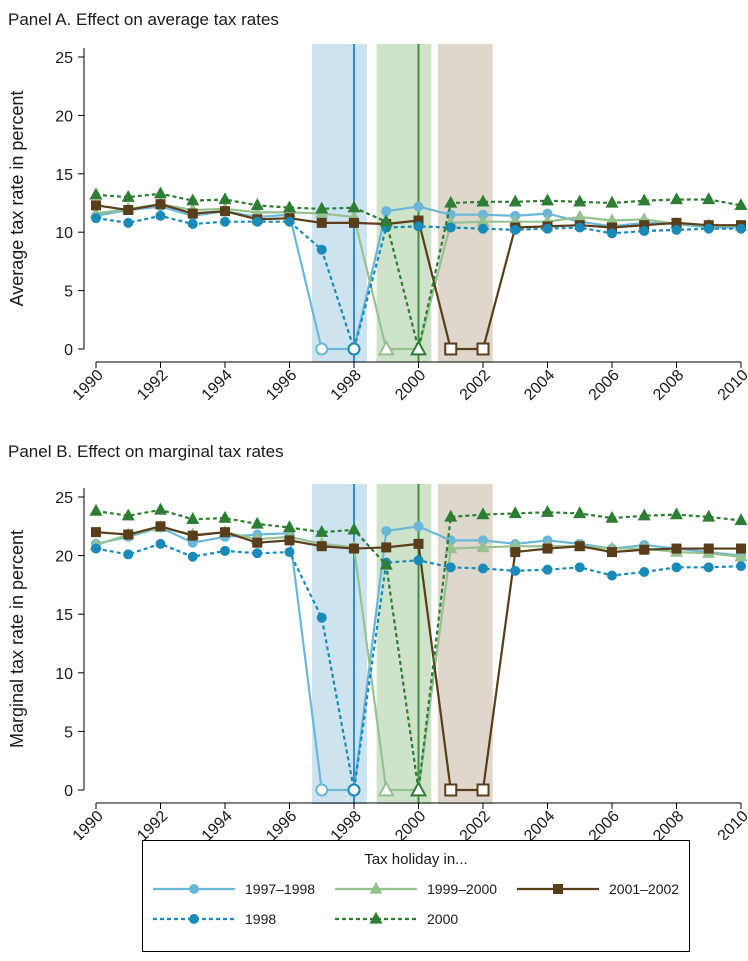  What do you see at coordinates (64, 116) in the screenshot?
I see `y-tick-label: 20` at bounding box center [64, 116].